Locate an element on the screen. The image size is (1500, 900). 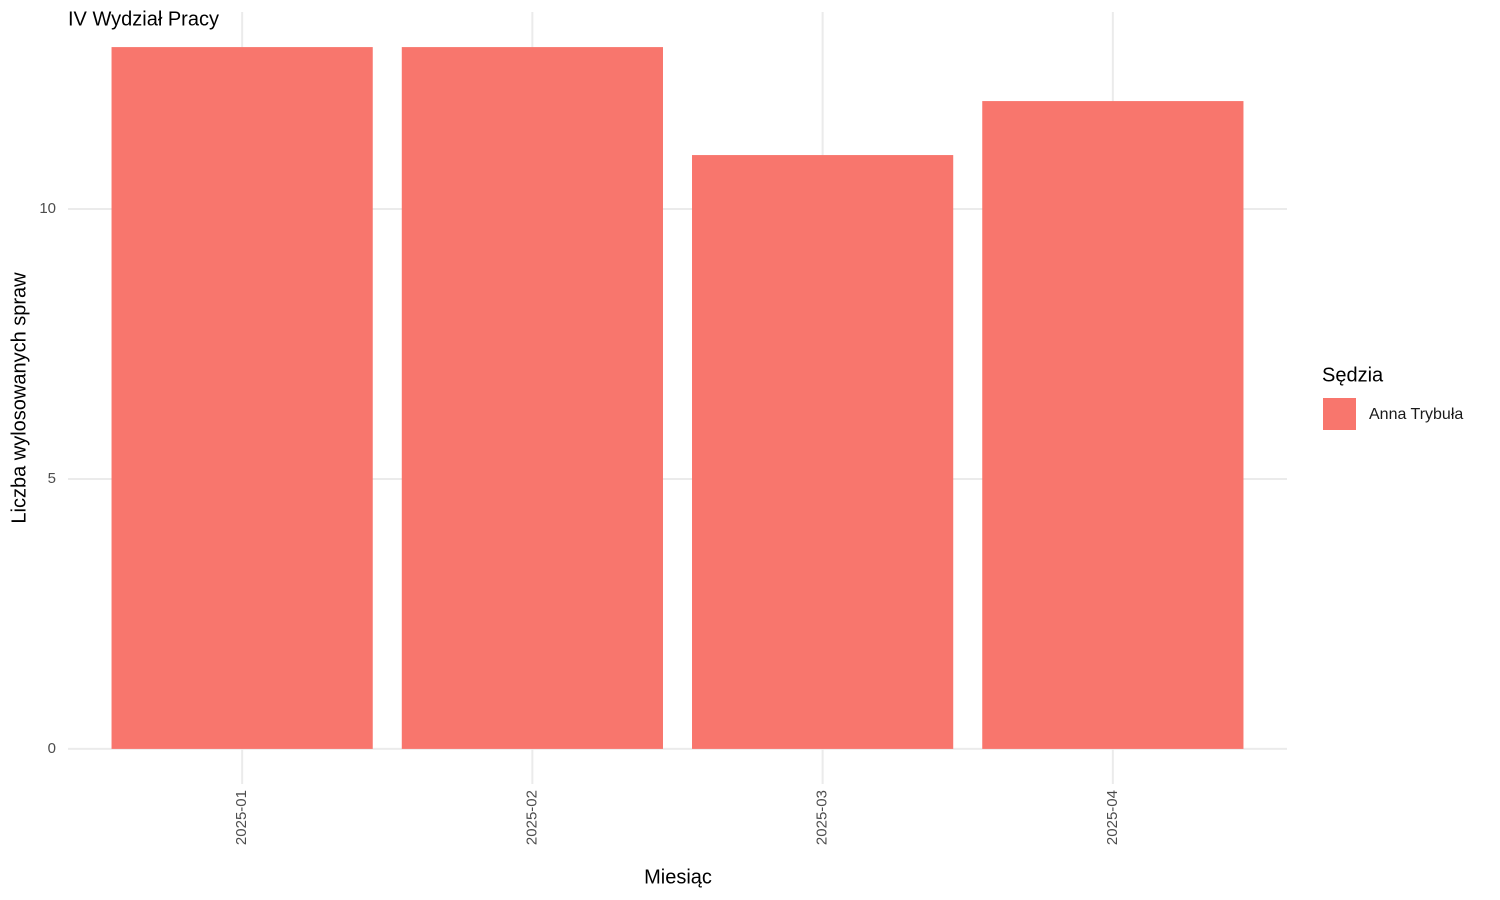
x-tick-label: 2025-02 is located at coordinates (531, 817).